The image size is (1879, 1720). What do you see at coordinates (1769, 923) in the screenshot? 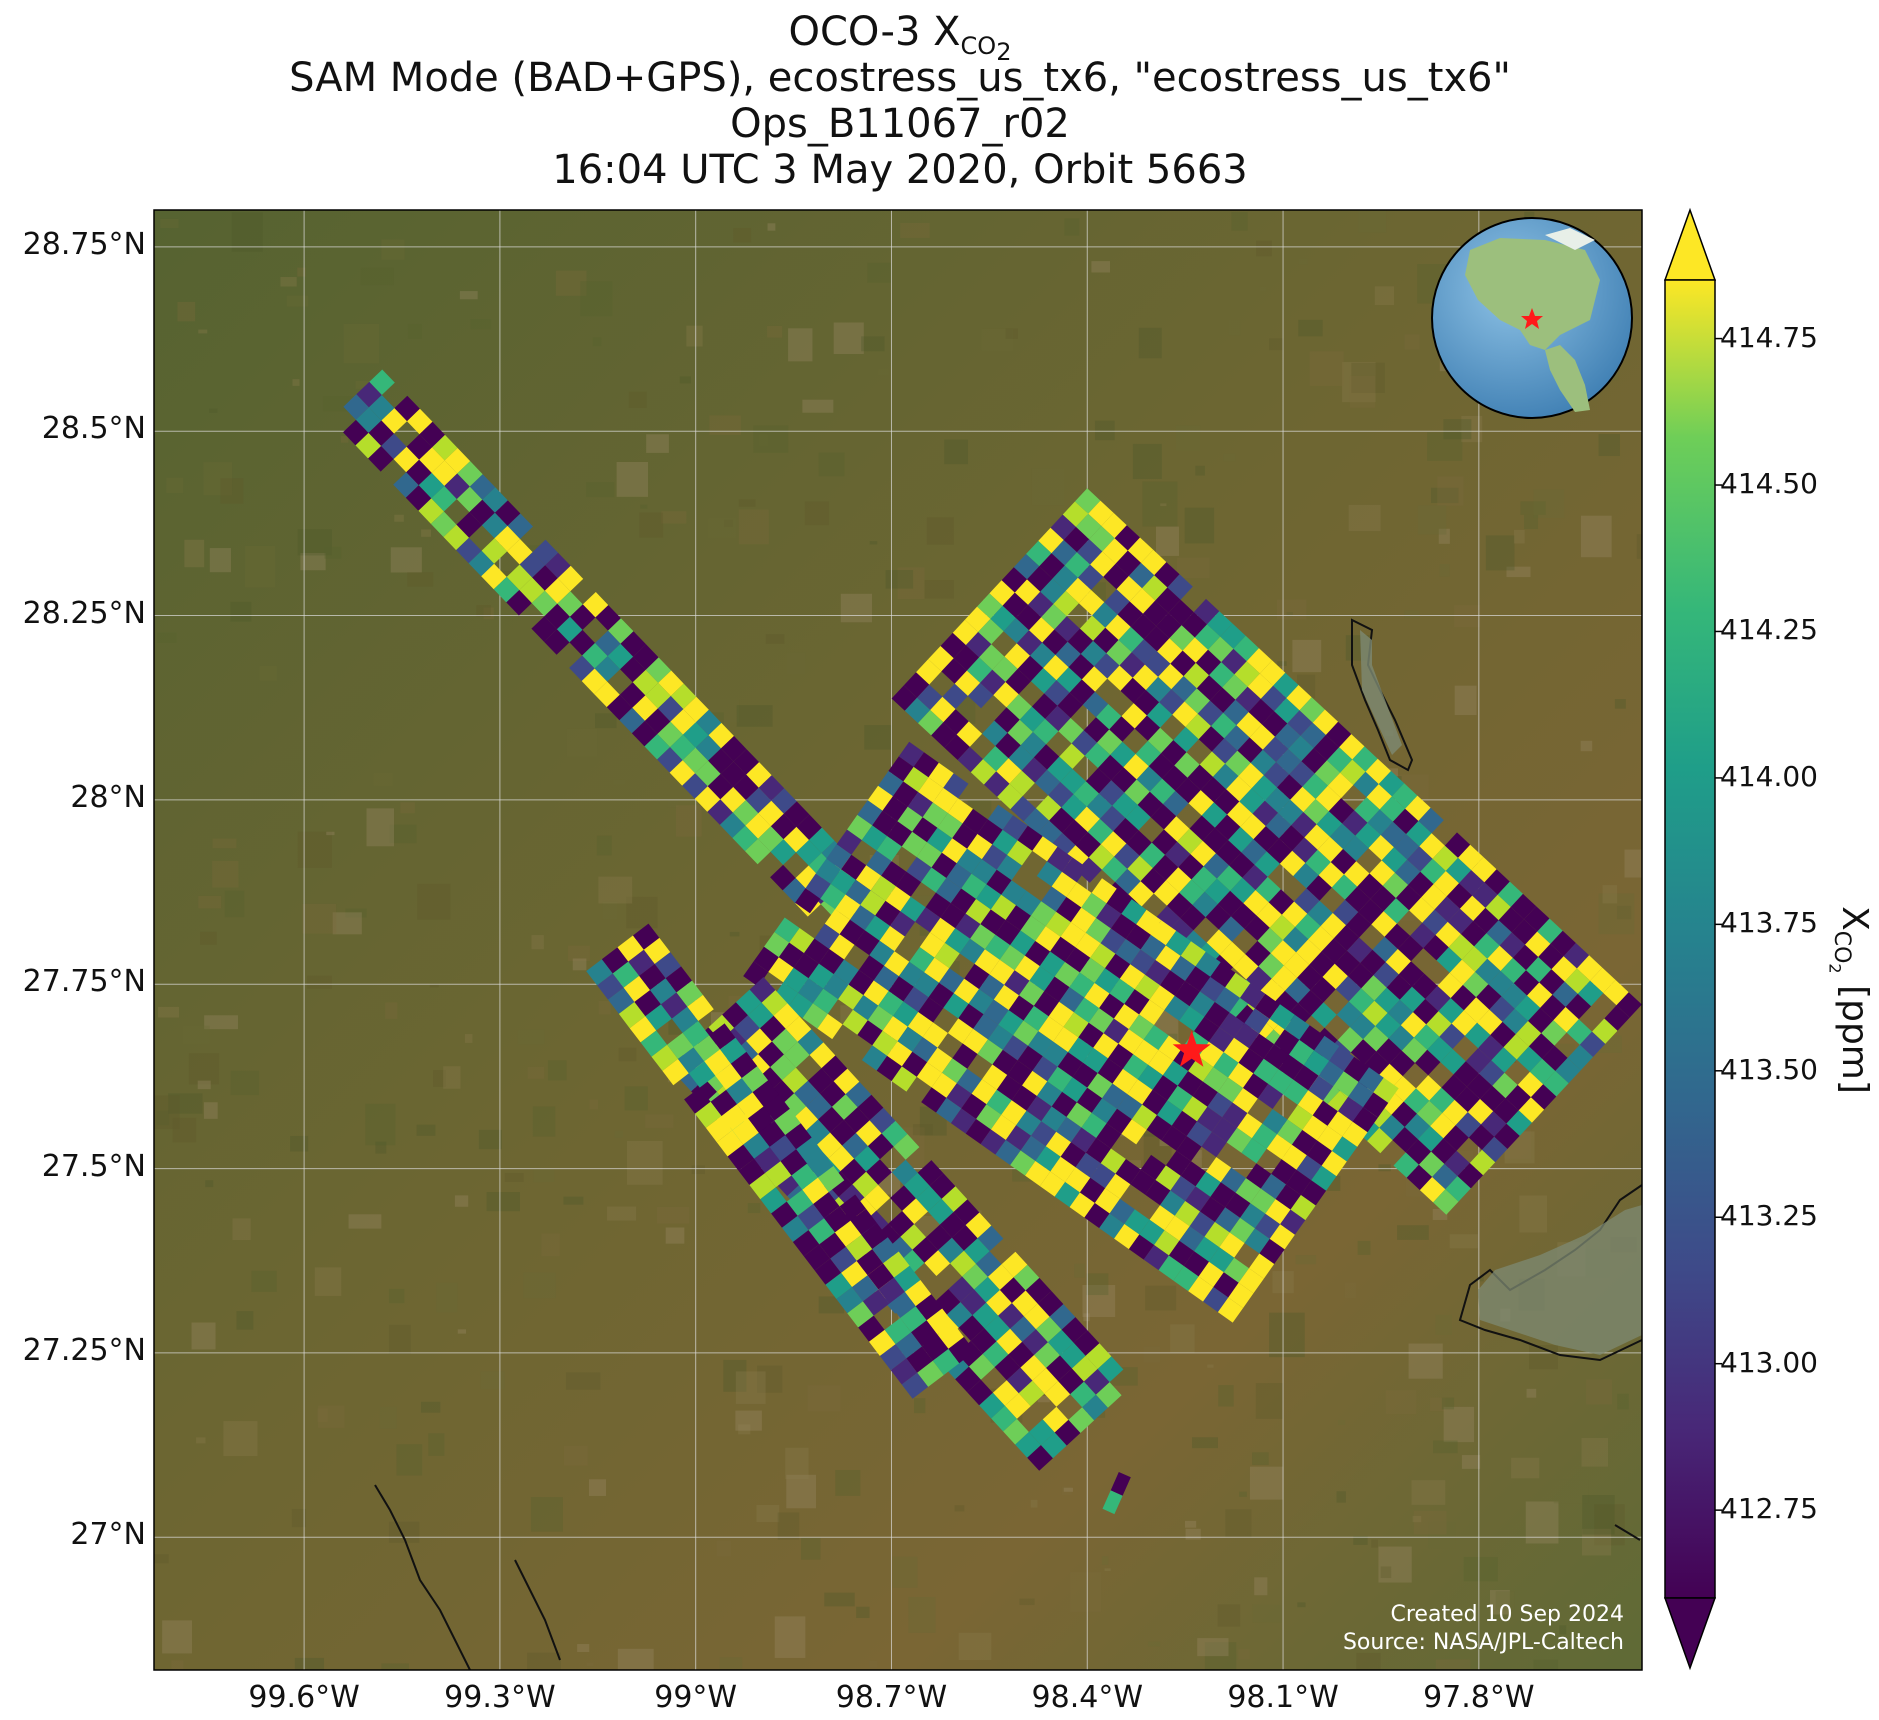
I see `colorbar-tick-label: 413.75` at bounding box center [1769, 923].